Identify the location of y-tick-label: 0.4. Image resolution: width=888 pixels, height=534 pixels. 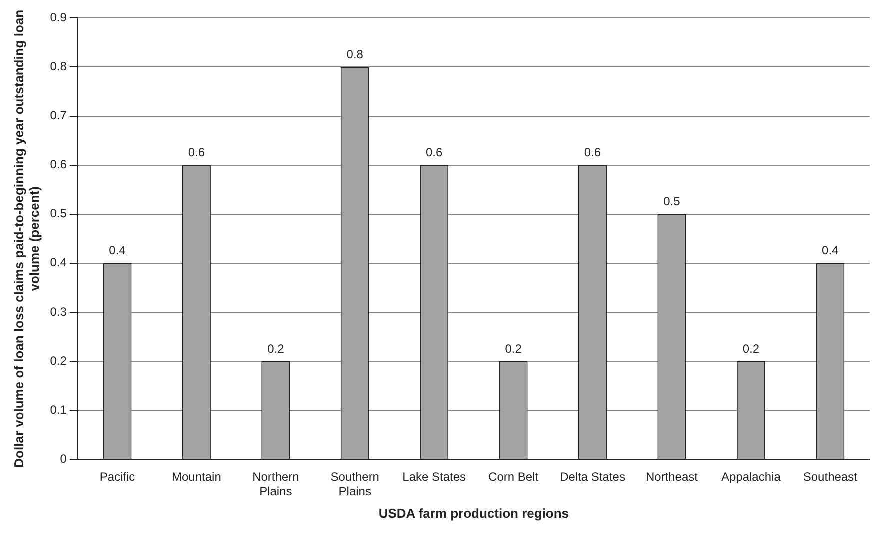
(59, 263).